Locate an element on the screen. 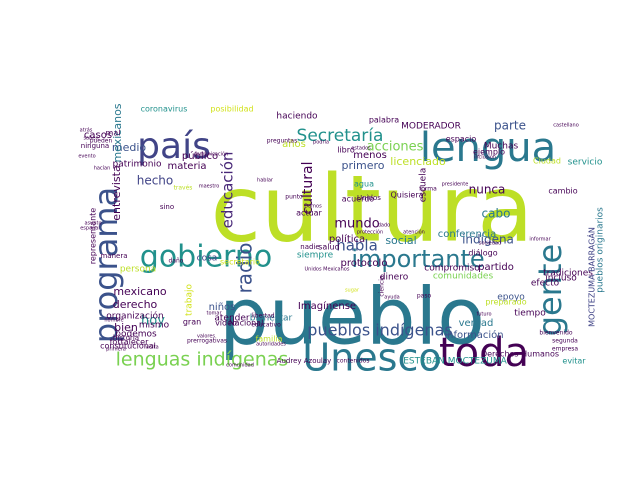 This screenshot has height=480, width=640. word-evitar: evitar is located at coordinates (574, 361).